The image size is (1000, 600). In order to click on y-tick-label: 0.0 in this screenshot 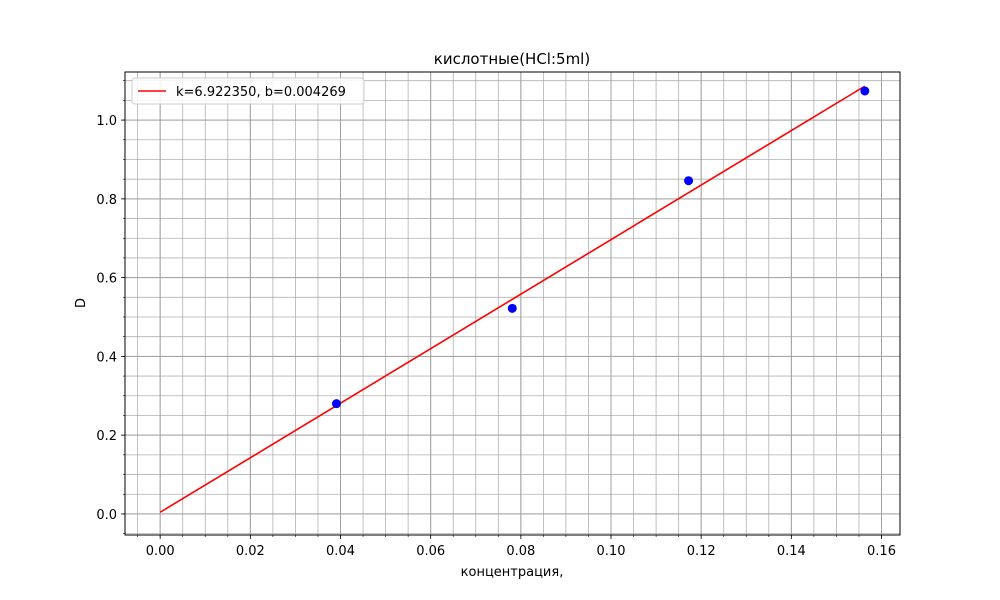, I will do `click(106, 515)`.